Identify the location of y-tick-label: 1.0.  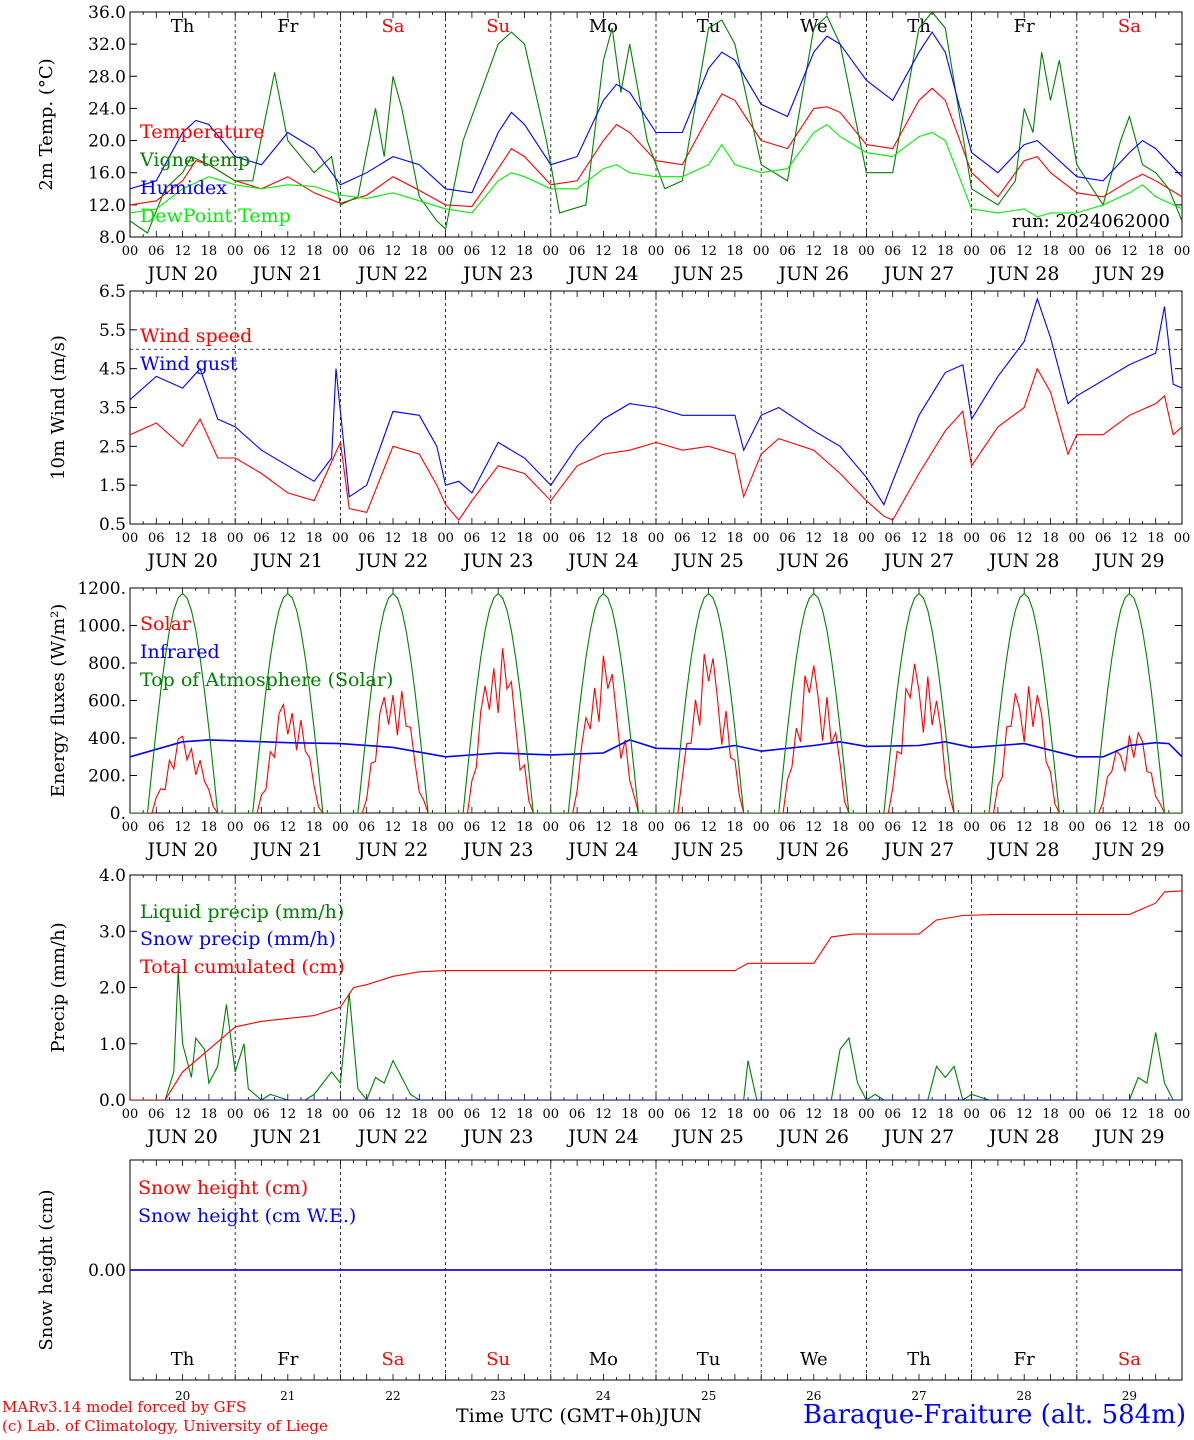
(112, 1045).